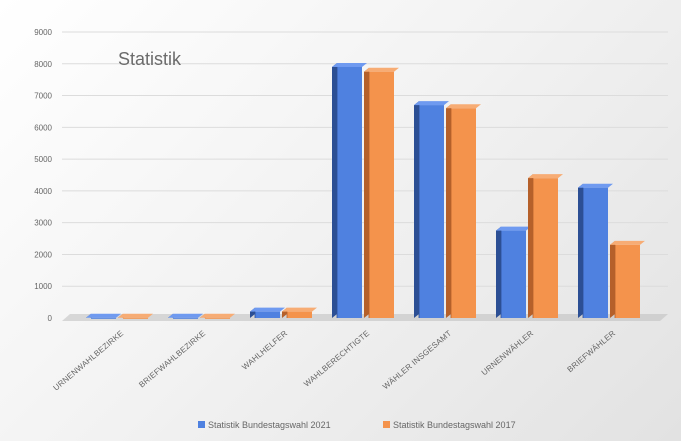 This screenshot has height=441, width=681. What do you see at coordinates (43, 64) in the screenshot?
I see `y-tick-label: 8000` at bounding box center [43, 64].